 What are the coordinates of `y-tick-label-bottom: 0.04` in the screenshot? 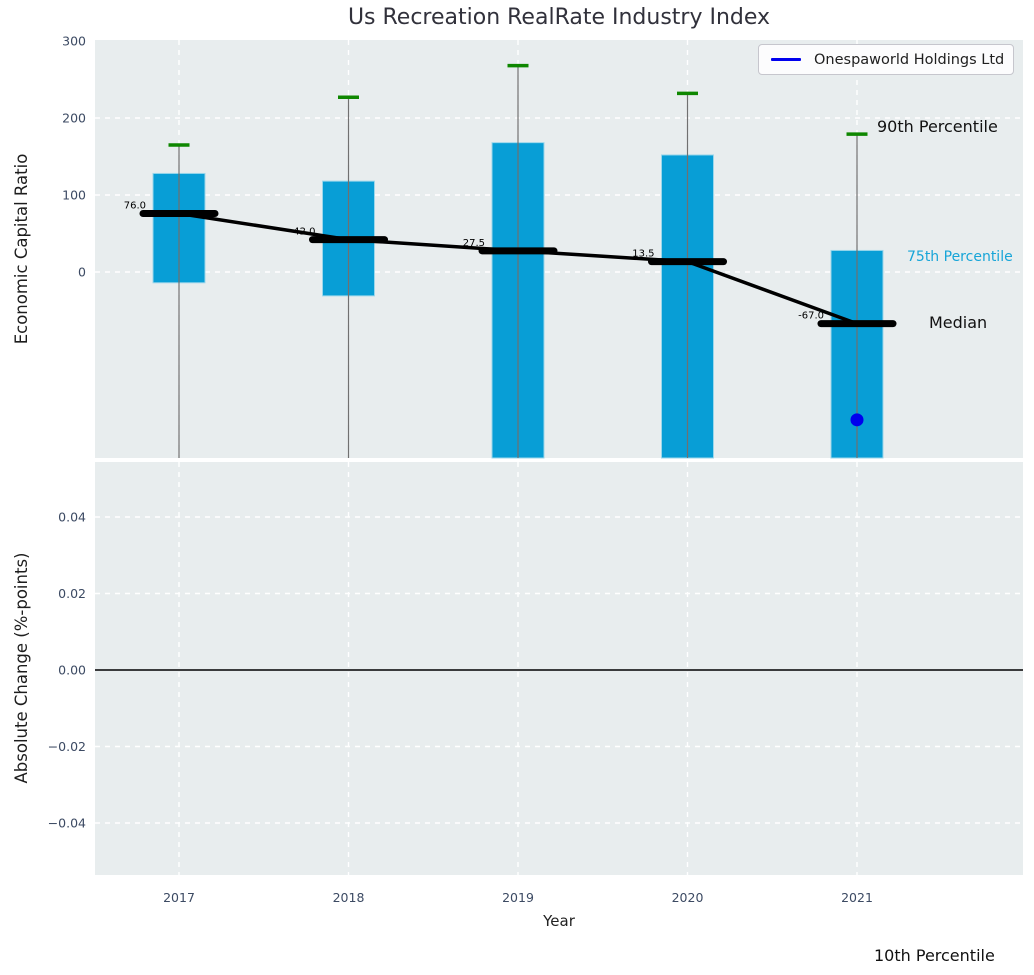 It's located at (72, 517).